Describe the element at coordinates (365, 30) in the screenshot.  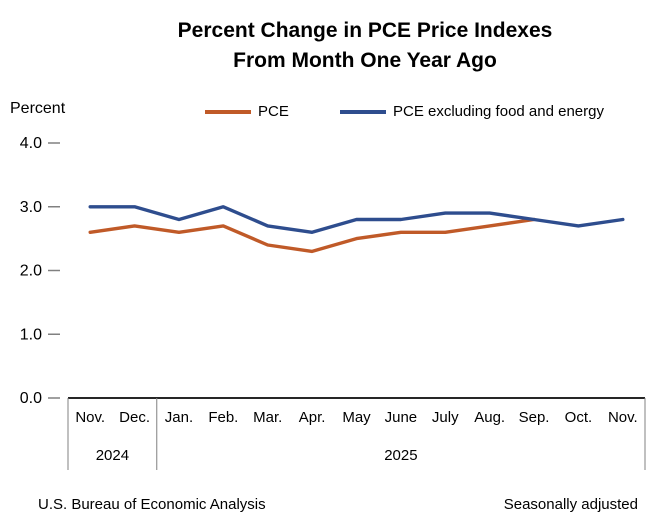
I see `chart-title-line1: Percent Change in PCE Price Indexes` at that location.